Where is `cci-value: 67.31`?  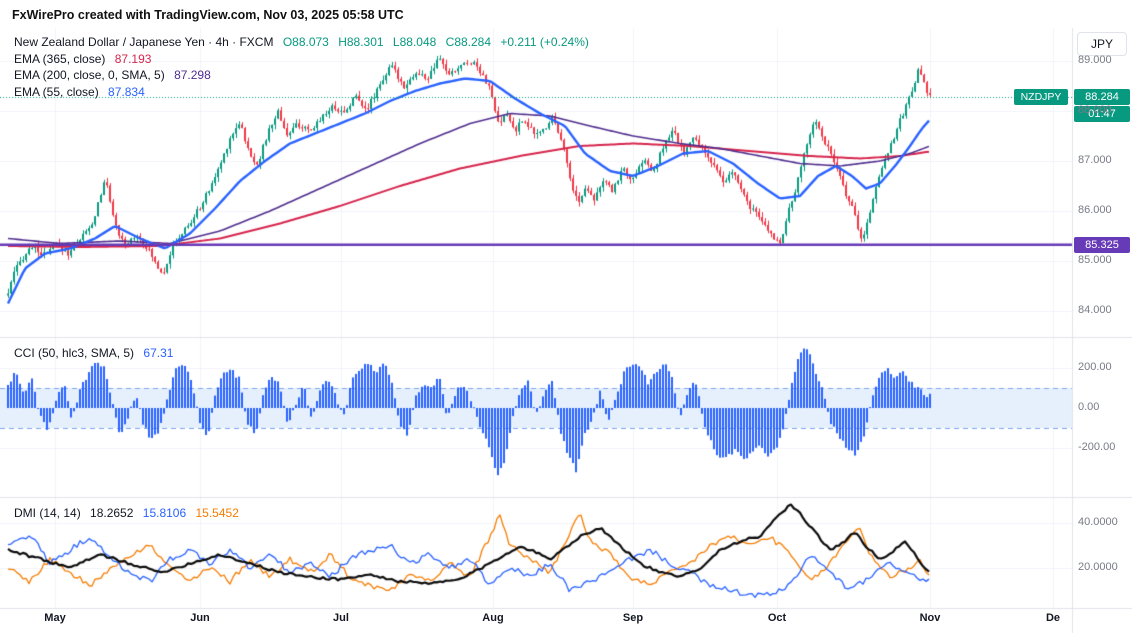 cci-value: 67.31 is located at coordinates (158, 353).